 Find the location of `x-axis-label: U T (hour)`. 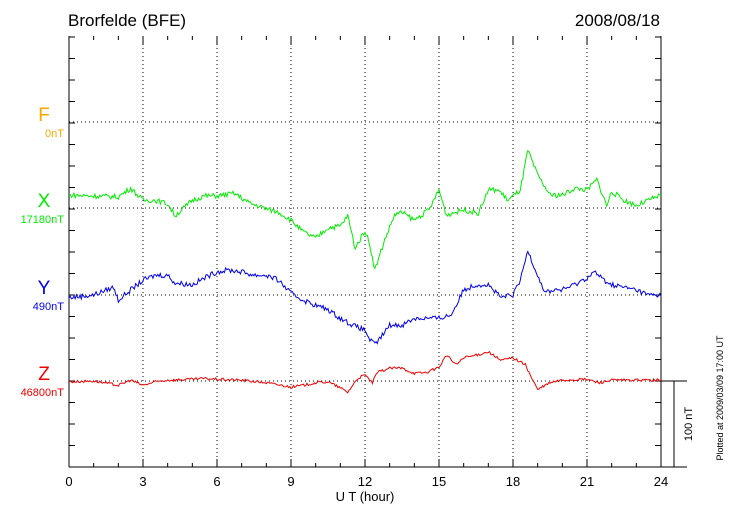

x-axis-label: U T (hour) is located at coordinates (365, 496).